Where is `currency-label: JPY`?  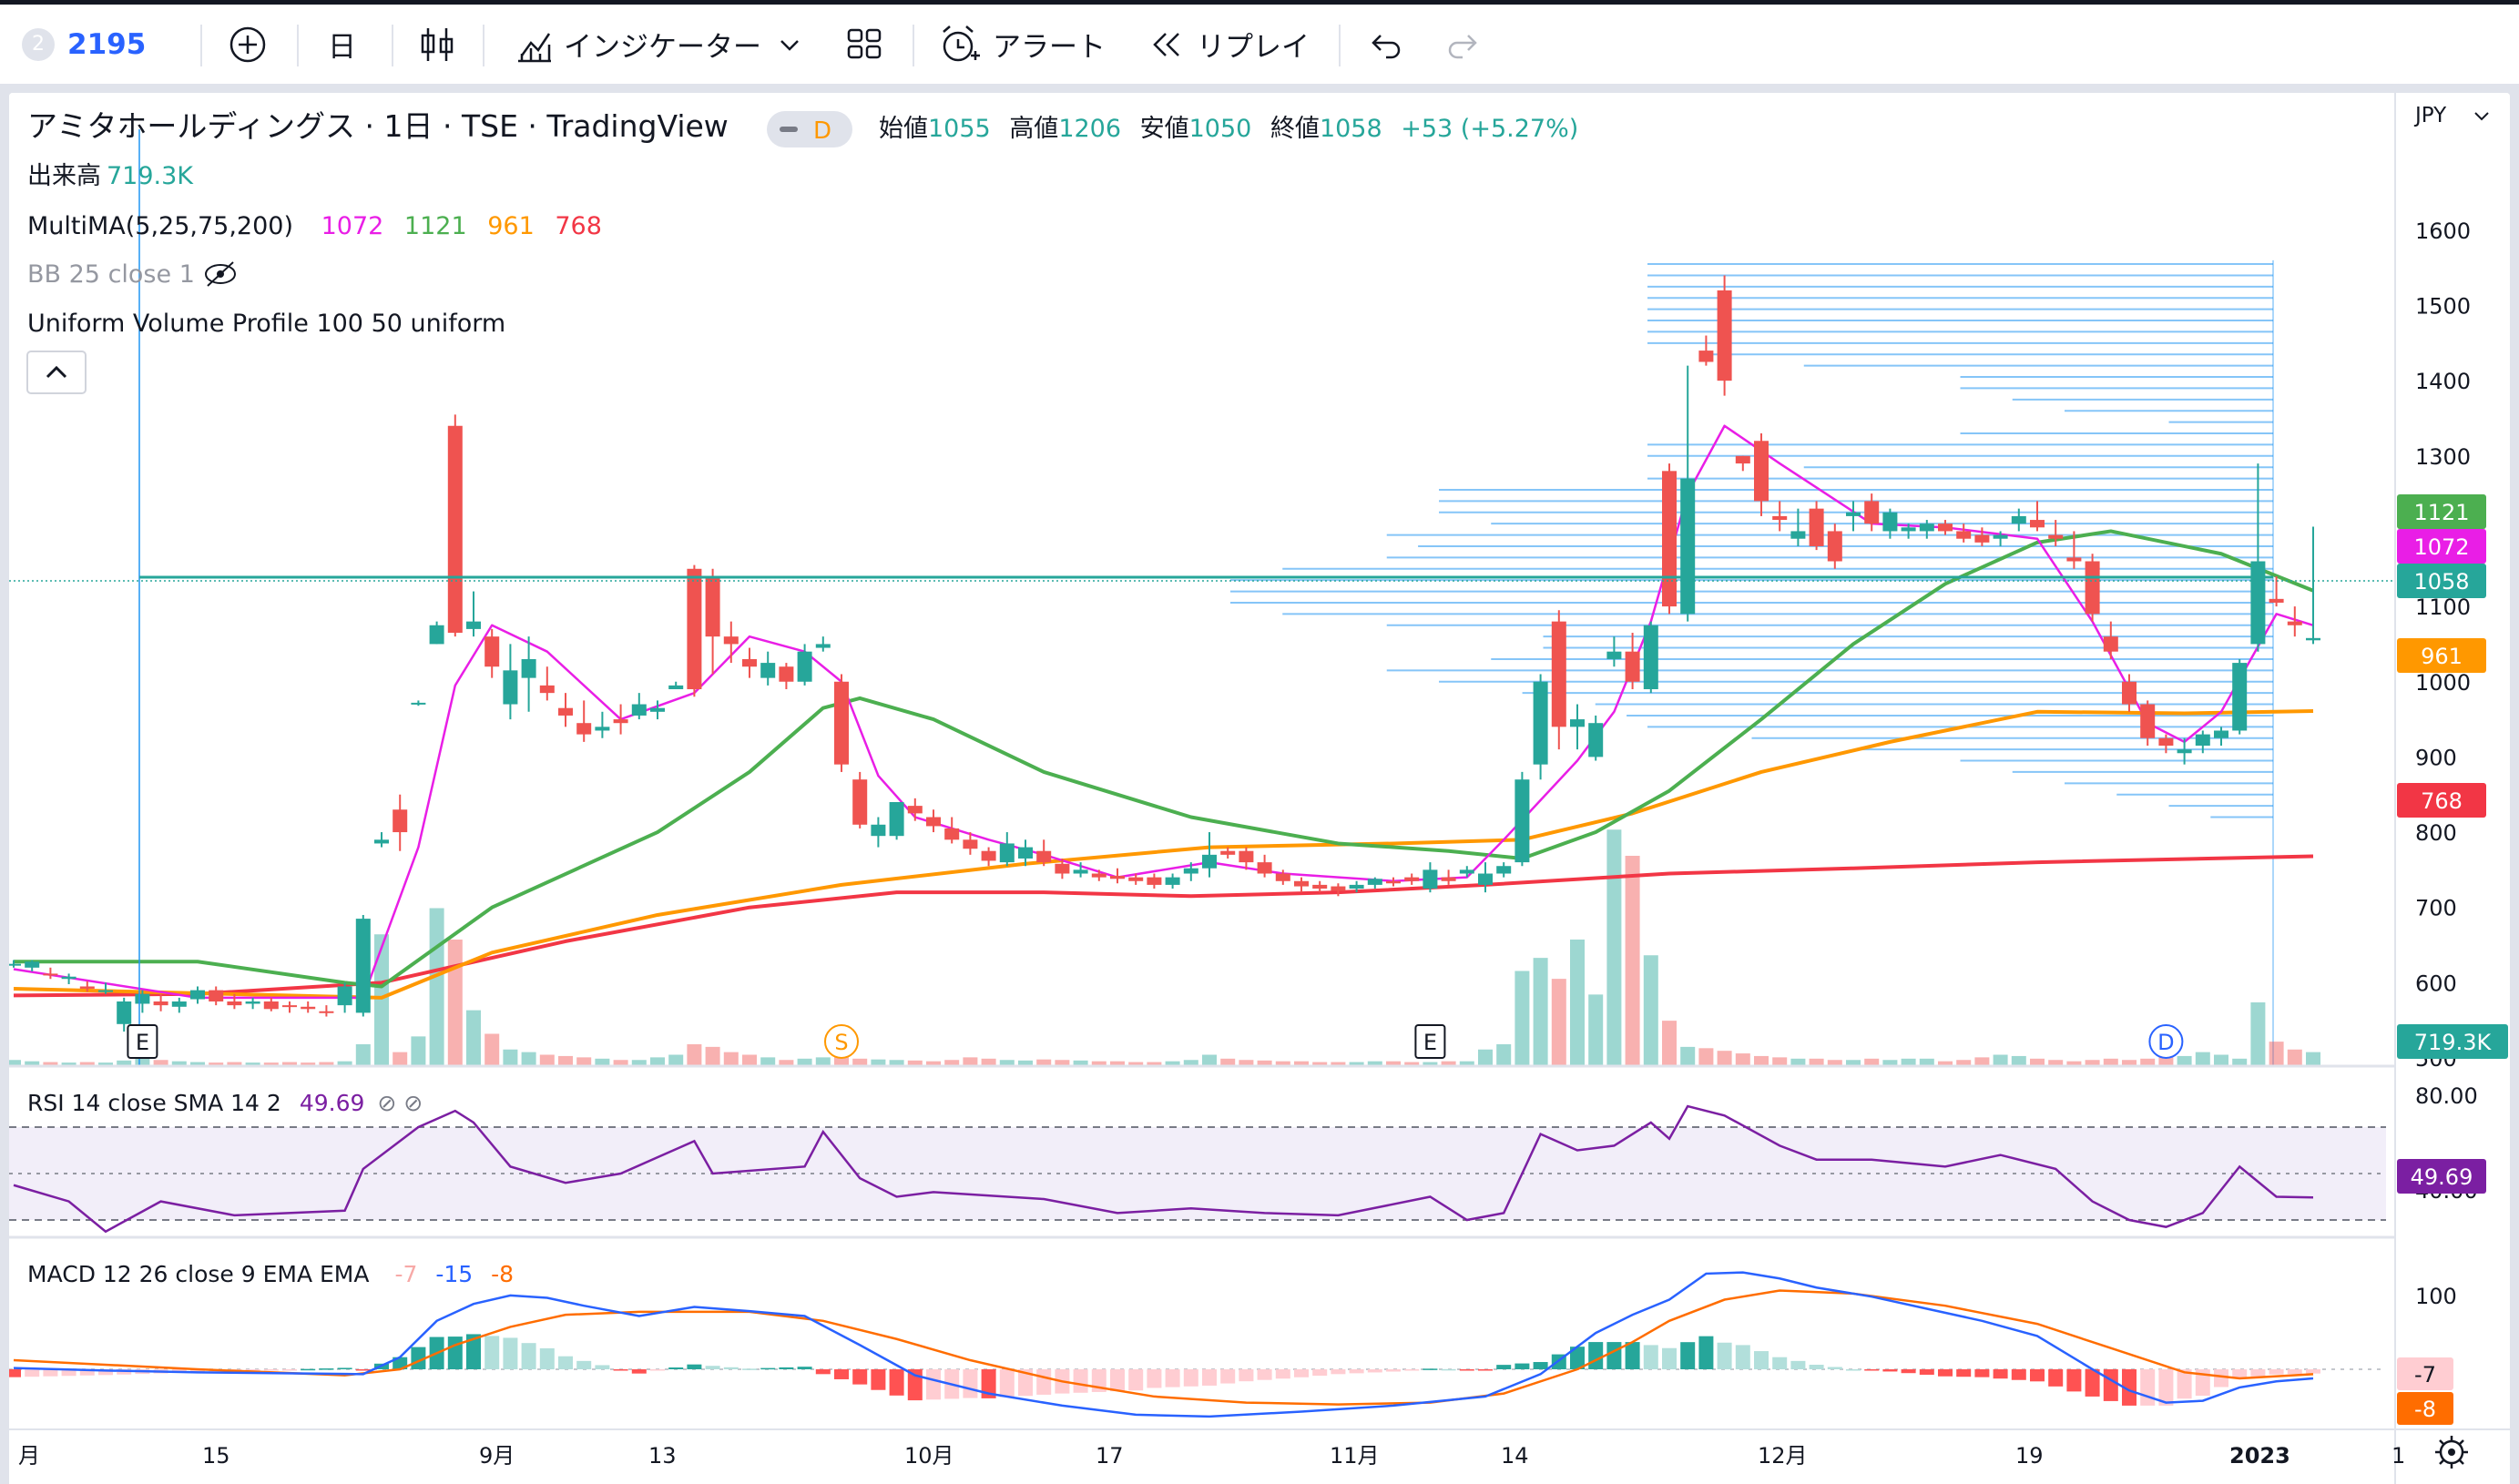
currency-label: JPY is located at coordinates (2430, 115).